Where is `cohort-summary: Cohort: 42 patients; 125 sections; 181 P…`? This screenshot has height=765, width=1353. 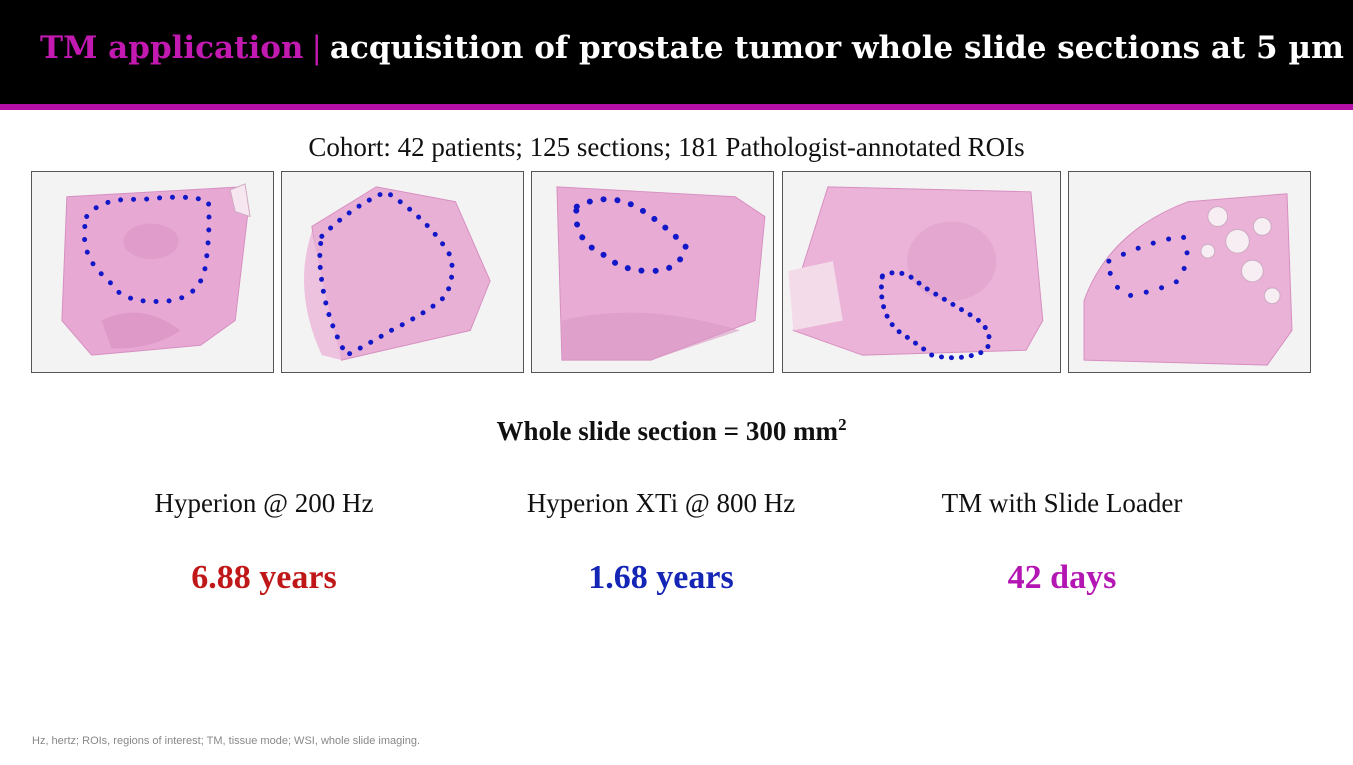
cohort-summary: Cohort: 42 patients; 125 sections; 181 P… is located at coordinates (666, 147).